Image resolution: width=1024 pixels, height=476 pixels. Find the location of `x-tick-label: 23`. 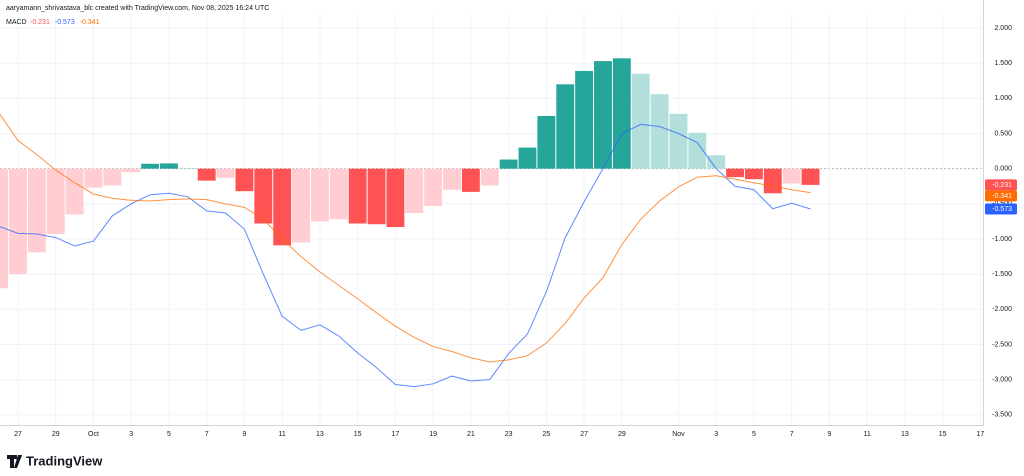

x-tick-label: 23 is located at coordinates (509, 434).